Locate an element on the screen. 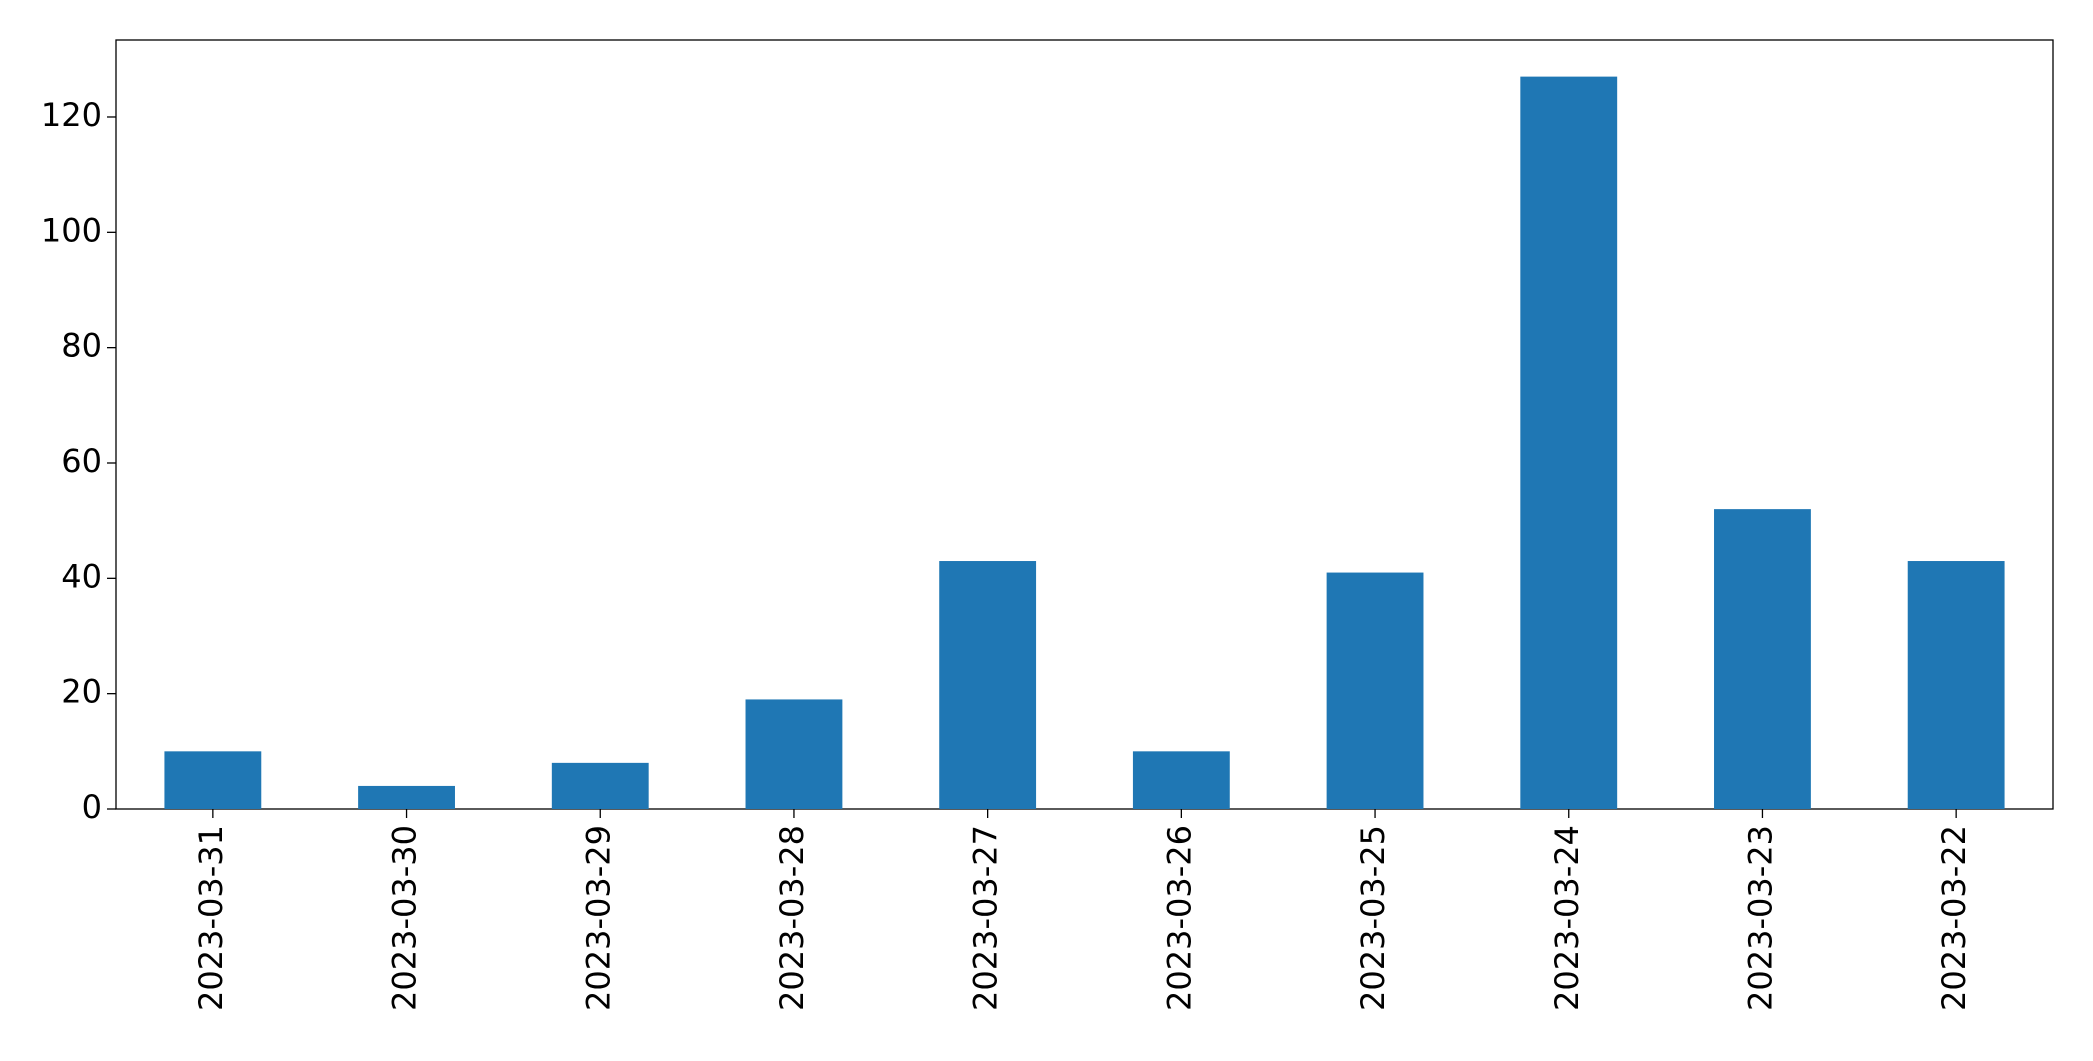 This screenshot has width=2093, height=1061. x-tick-label: 2023-03-23 is located at coordinates (1760, 918).